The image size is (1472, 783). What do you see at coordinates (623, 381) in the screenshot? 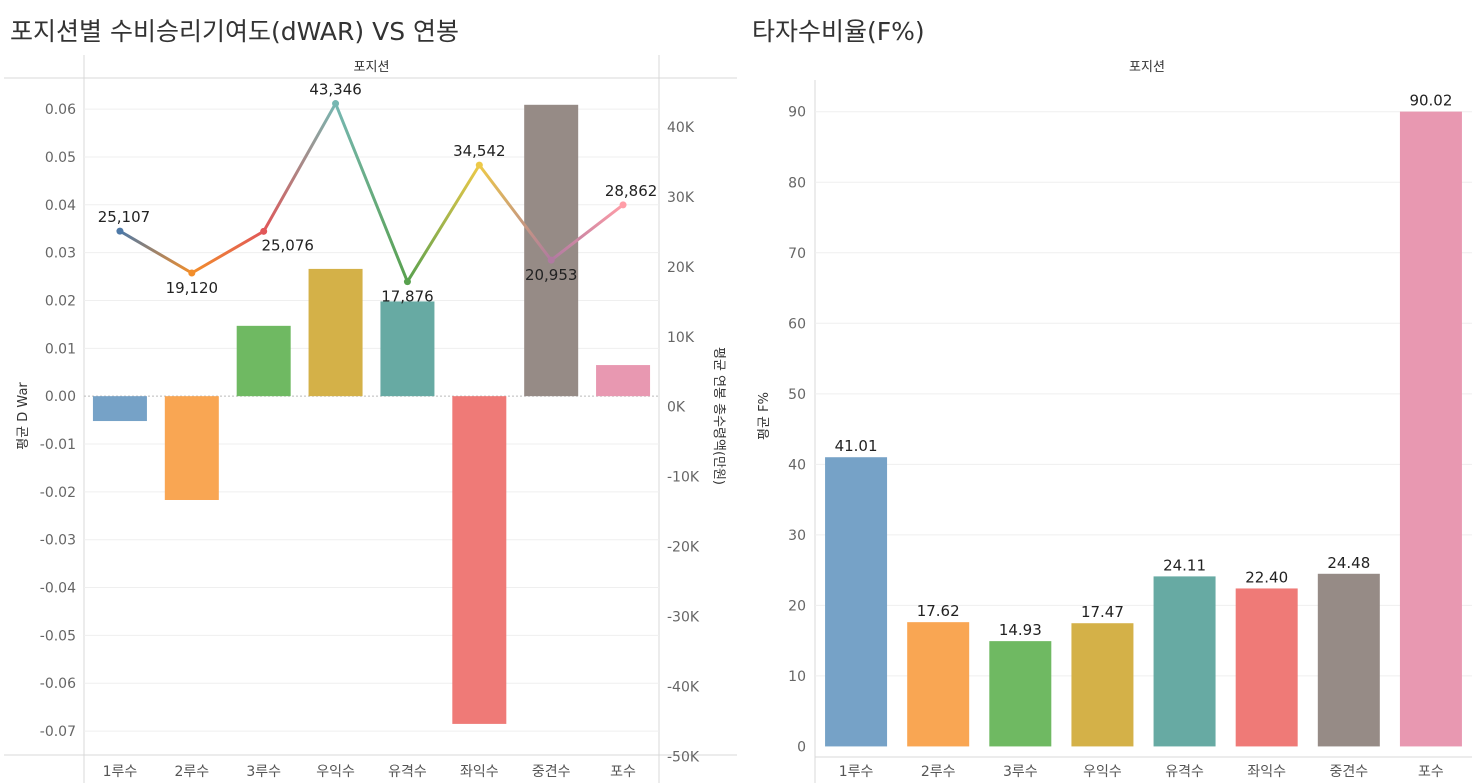
I see `dwar-bar-포수` at bounding box center [623, 381].